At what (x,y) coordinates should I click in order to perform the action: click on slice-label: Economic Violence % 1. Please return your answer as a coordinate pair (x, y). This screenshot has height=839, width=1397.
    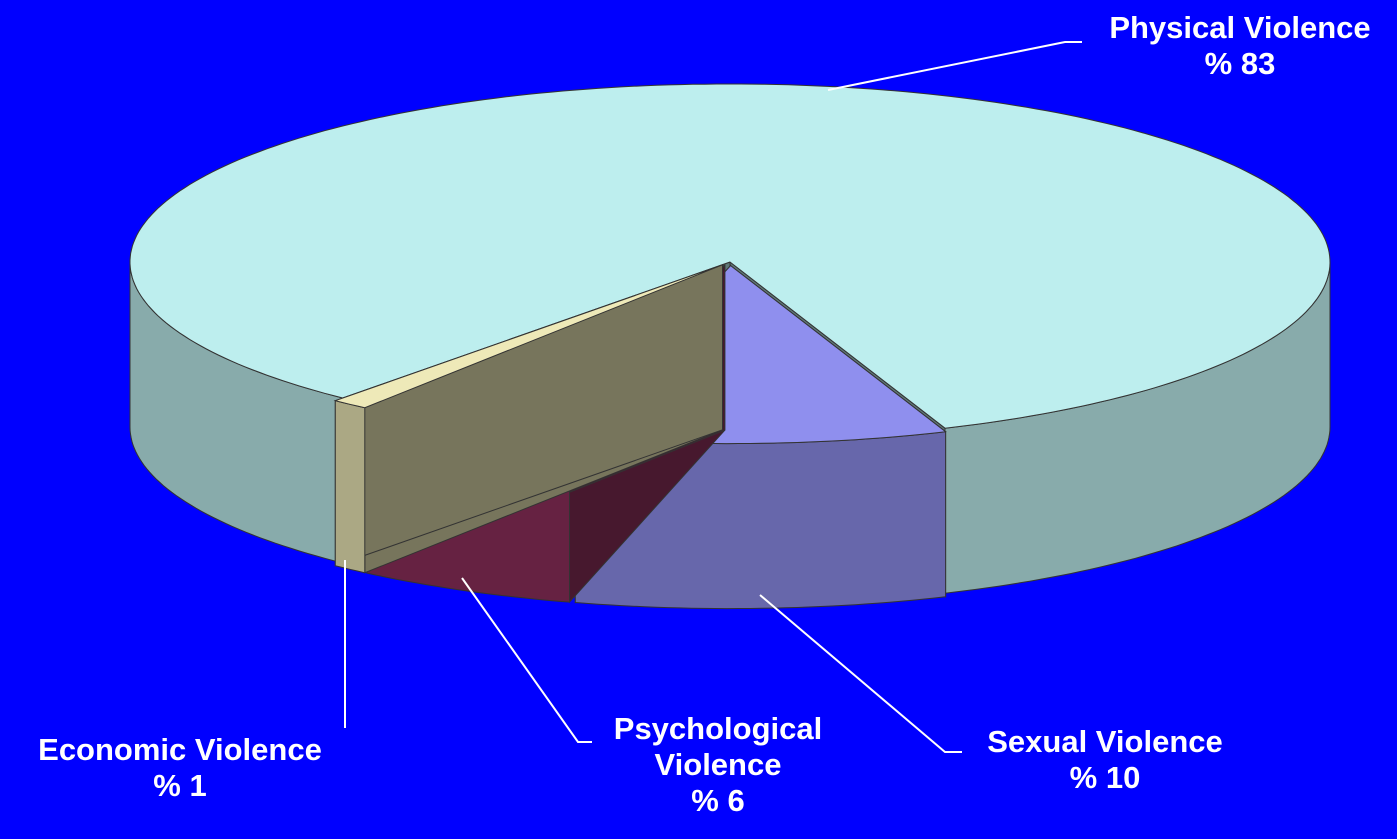
    Looking at the image, I should click on (180, 768).